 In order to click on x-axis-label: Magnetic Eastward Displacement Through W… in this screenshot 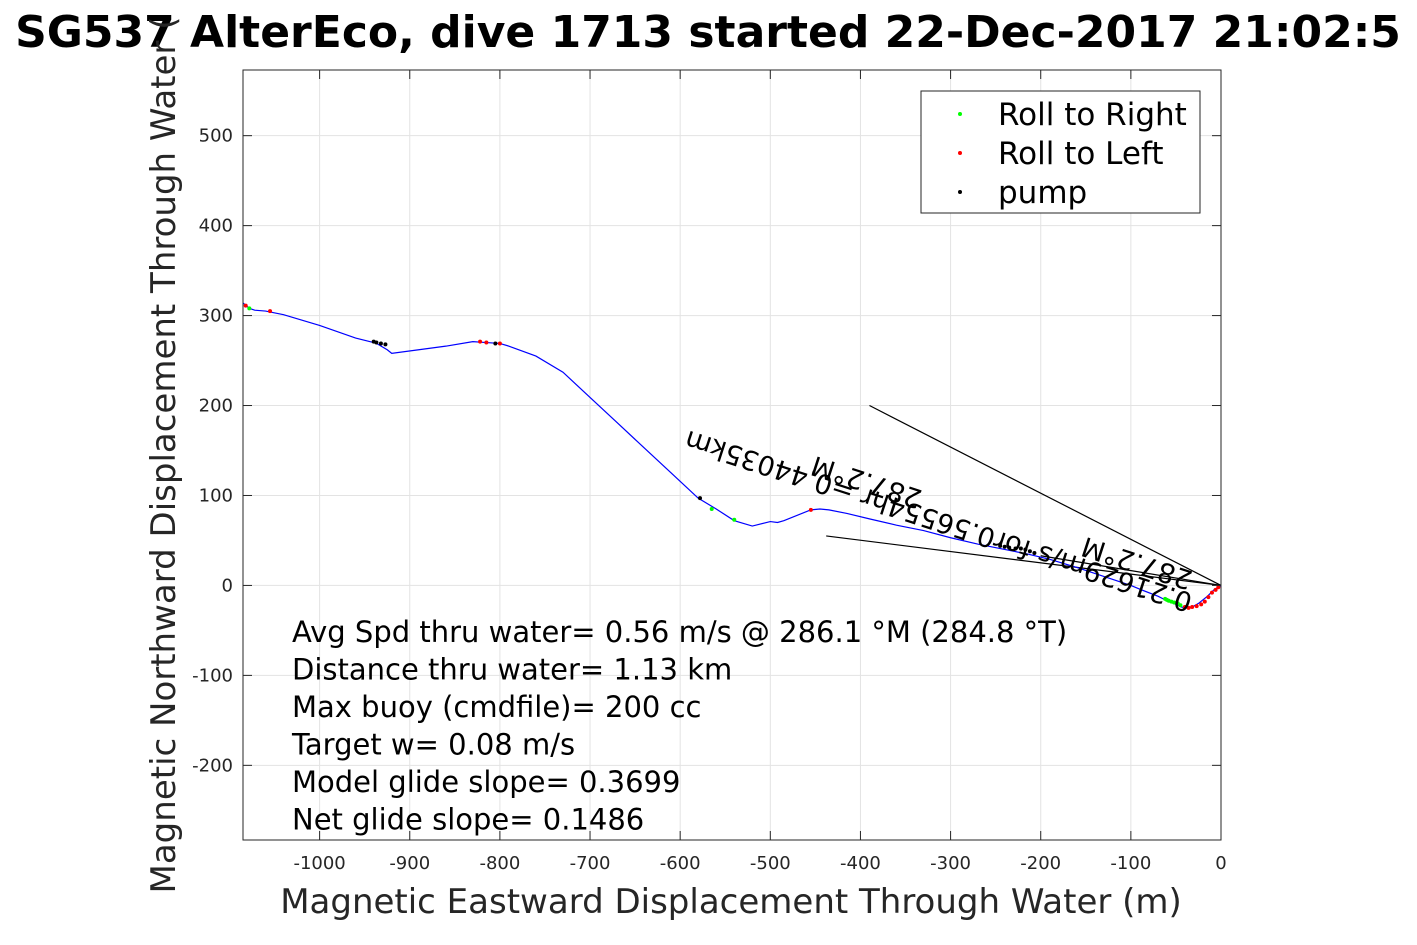, I will do `click(731, 902)`.